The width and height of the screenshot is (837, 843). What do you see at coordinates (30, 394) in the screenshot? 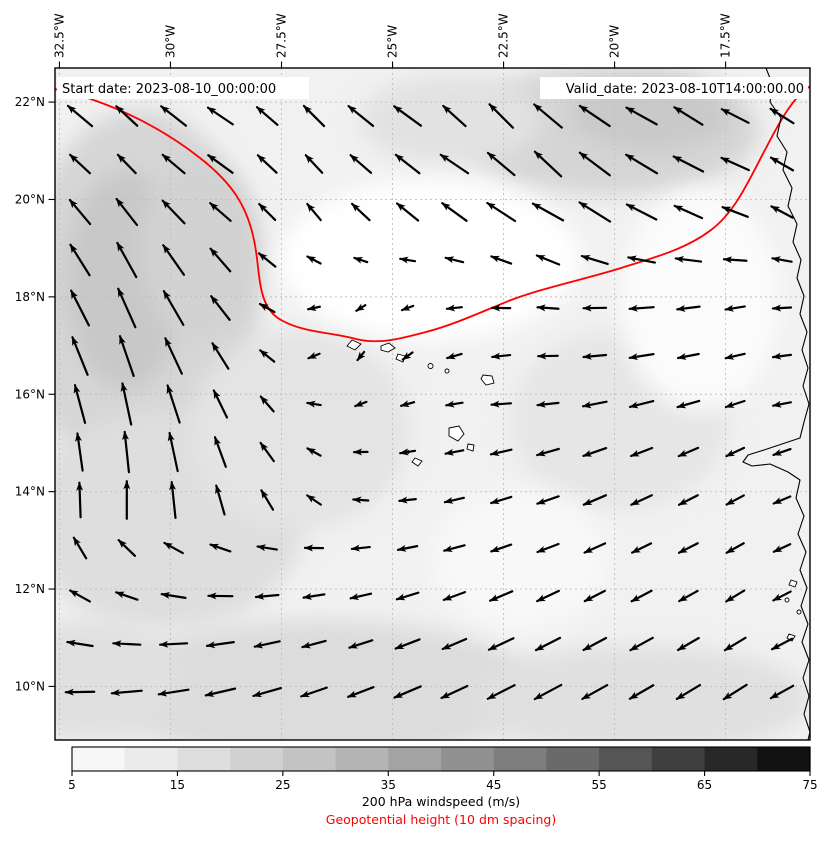
I see `latitude-tick-label: 16°N` at bounding box center [30, 394].